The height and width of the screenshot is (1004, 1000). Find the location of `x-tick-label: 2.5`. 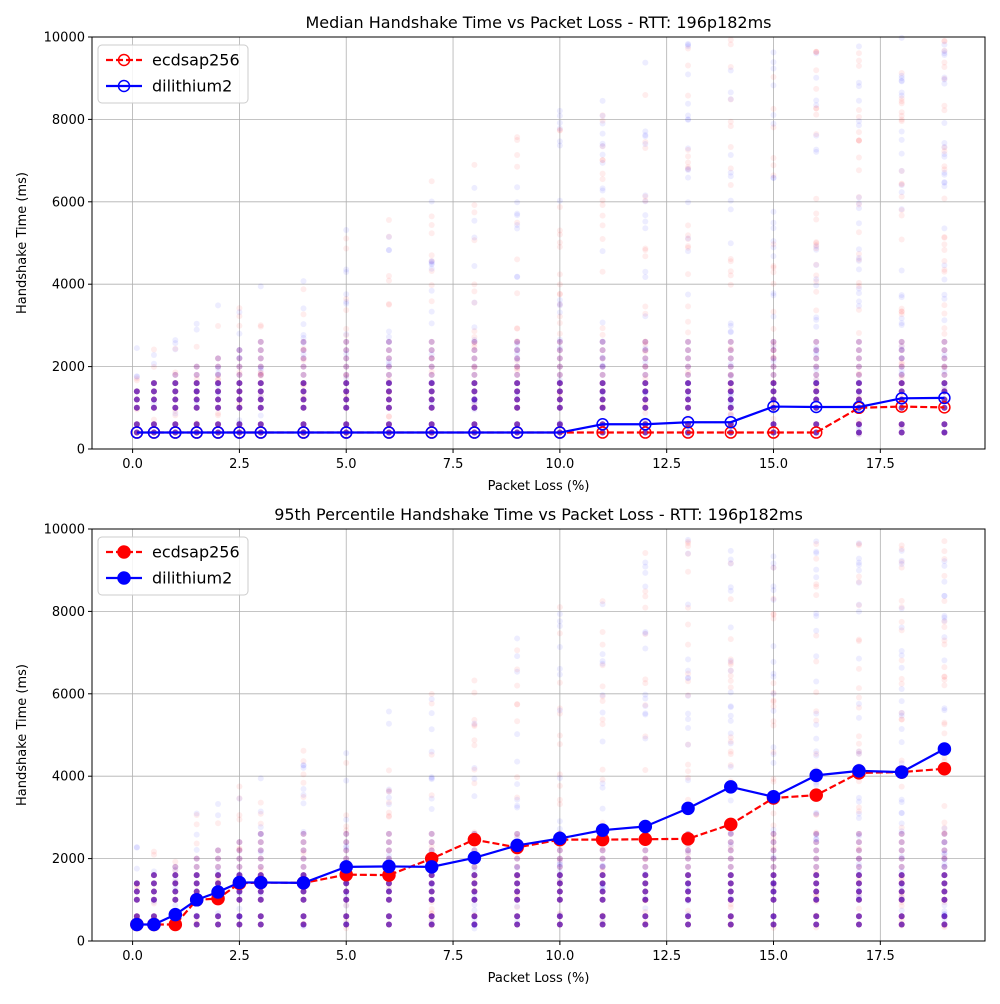

x-tick-label: 2.5 is located at coordinates (239, 464).